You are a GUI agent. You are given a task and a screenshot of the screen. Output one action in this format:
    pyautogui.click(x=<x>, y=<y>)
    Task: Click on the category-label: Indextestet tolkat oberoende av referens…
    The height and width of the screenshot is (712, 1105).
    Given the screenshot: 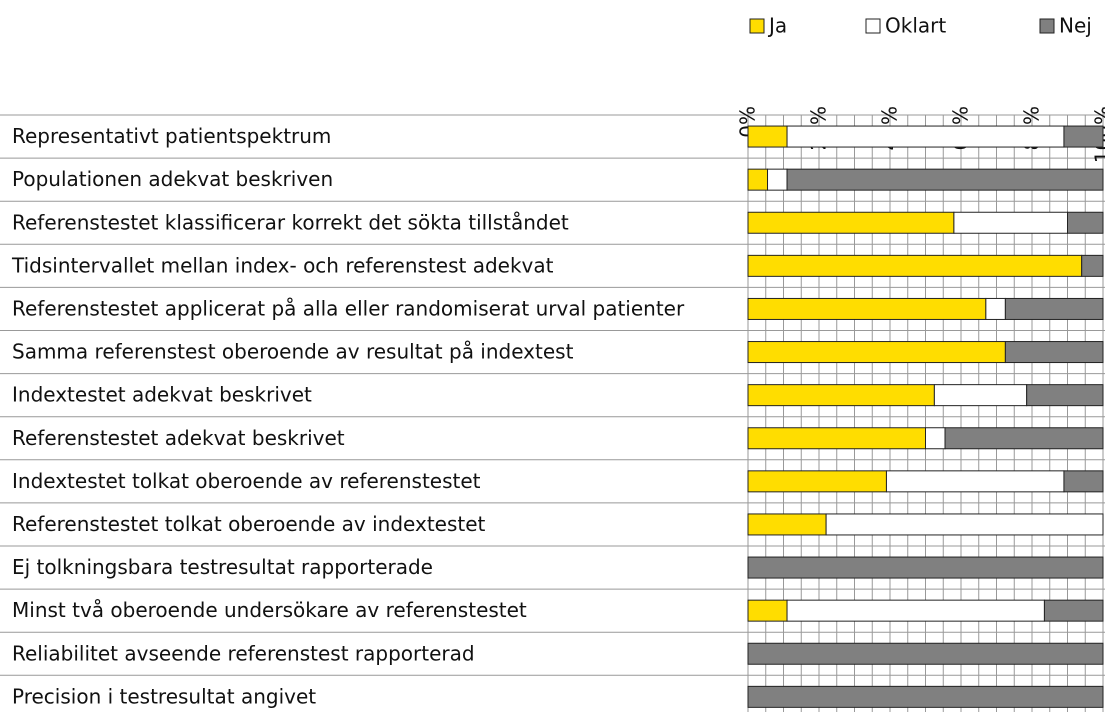 What is the action you would take?
    pyautogui.click(x=246, y=481)
    